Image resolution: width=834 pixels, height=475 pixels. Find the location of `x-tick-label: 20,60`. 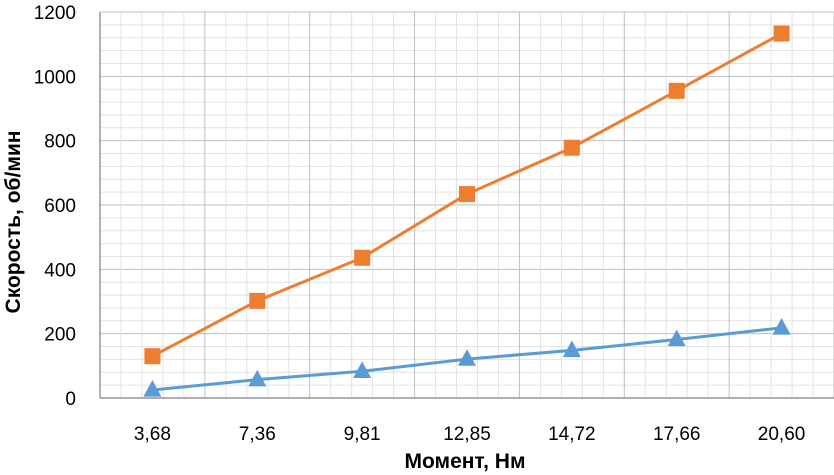

x-tick-label: 20,60 is located at coordinates (782, 434).